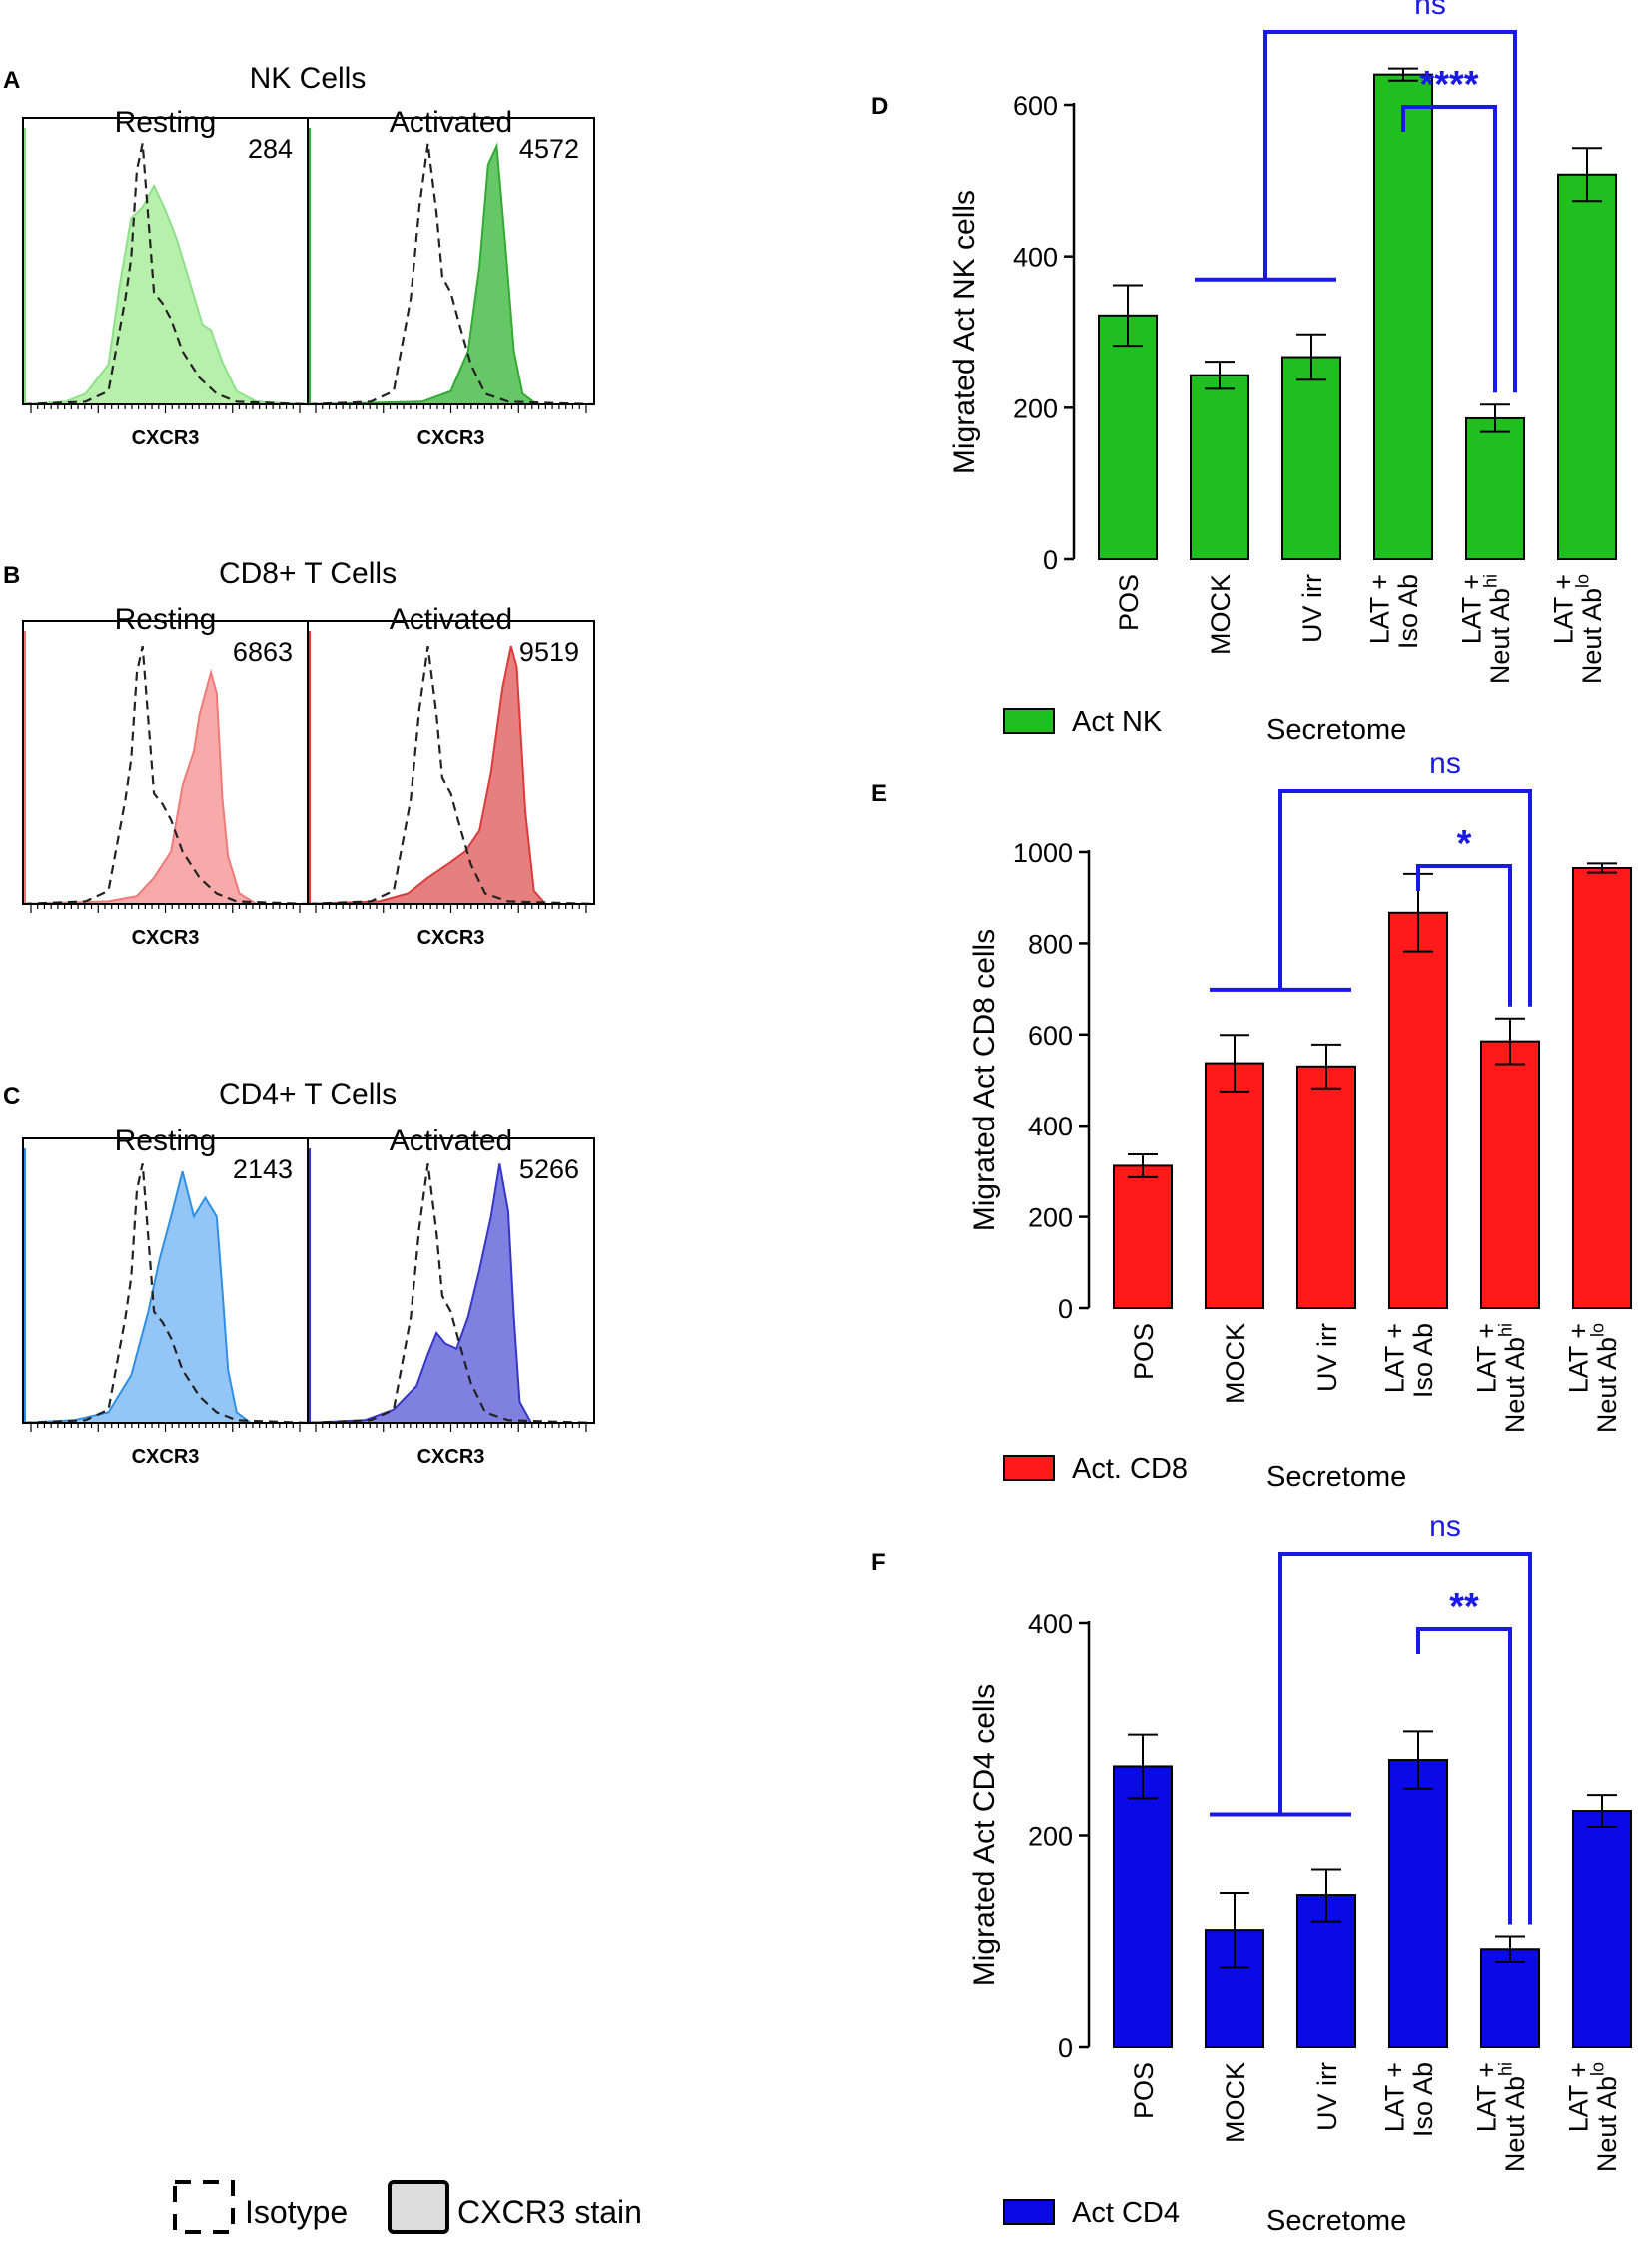  Describe the element at coordinates (1448, 85) in the screenshot. I see `sig-label-stars: ****` at that location.